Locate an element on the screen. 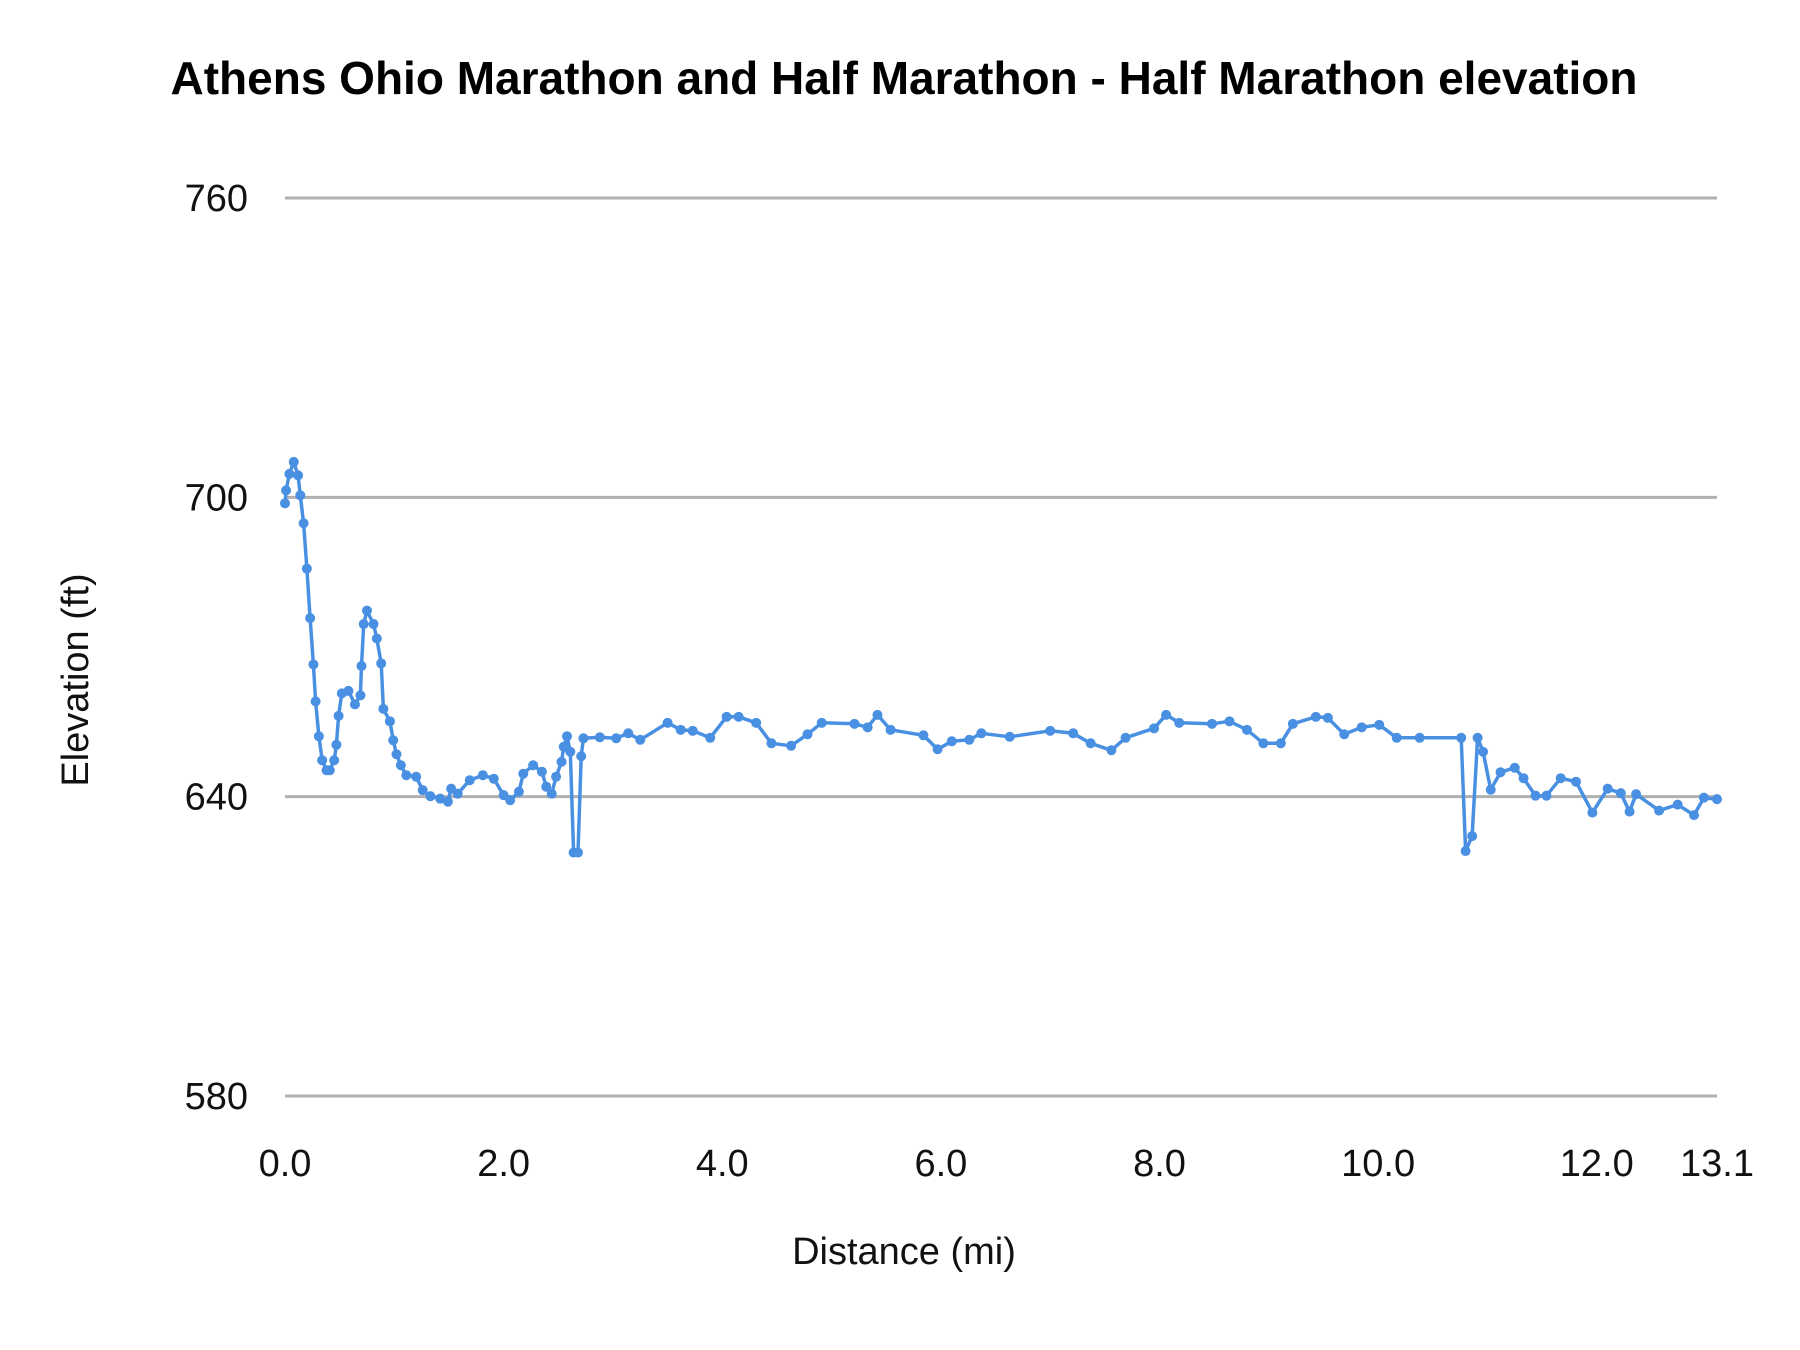 The image size is (1800, 1350). x-tick-label: 8.0 is located at coordinates (1159, 1164).